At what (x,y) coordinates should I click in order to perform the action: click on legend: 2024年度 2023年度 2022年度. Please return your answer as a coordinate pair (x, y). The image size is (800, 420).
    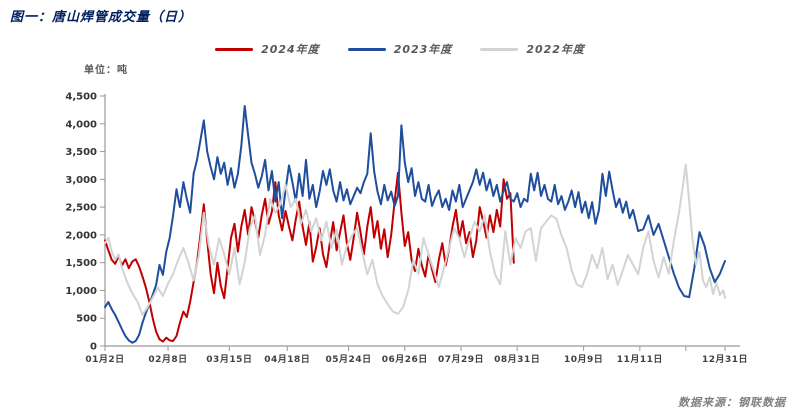
    Looking at the image, I should click on (400, 49).